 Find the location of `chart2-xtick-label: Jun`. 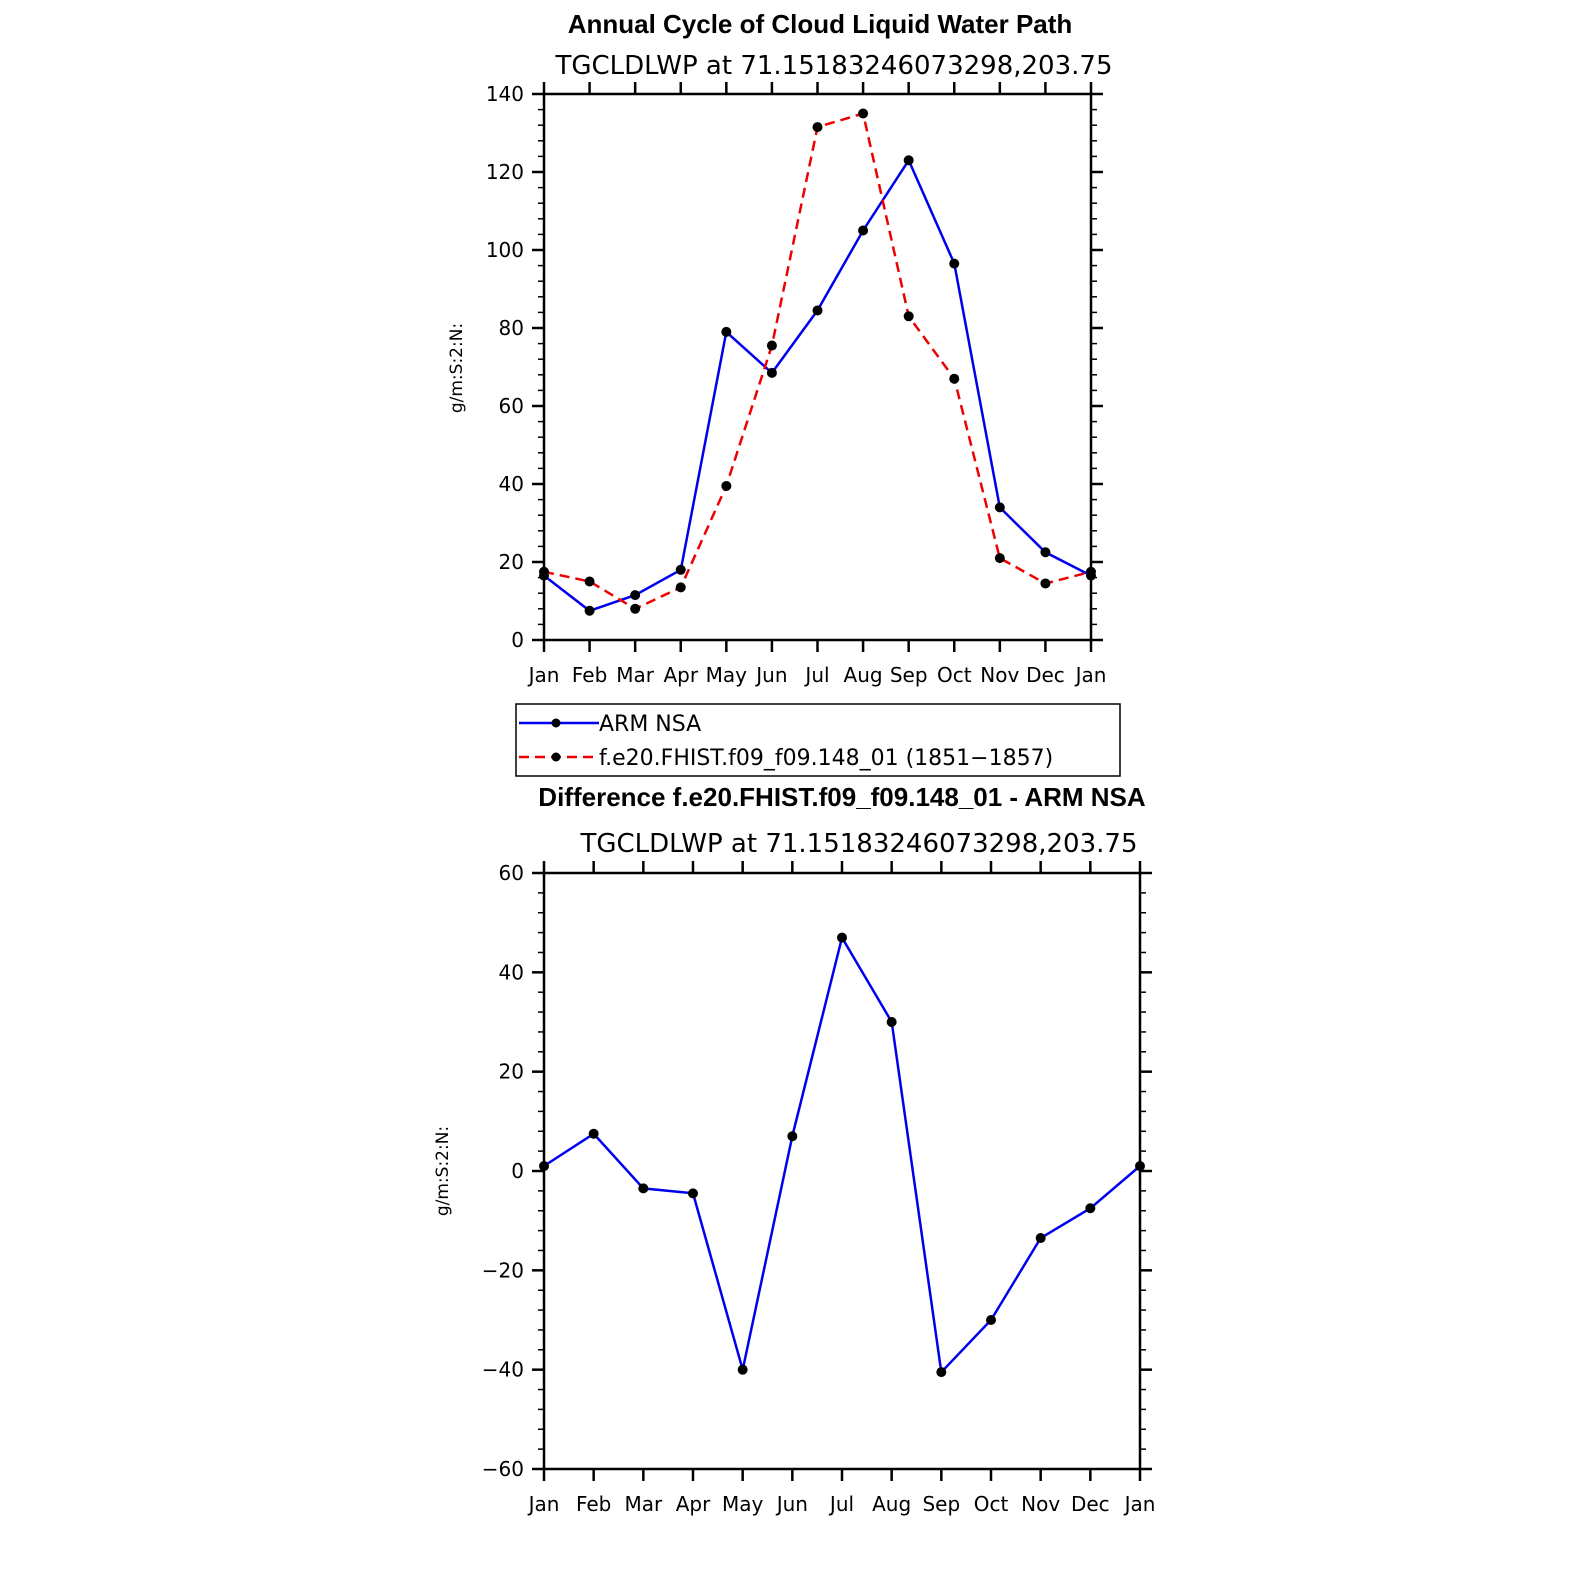

chart2-xtick-label: Jun is located at coordinates (791, 1504).